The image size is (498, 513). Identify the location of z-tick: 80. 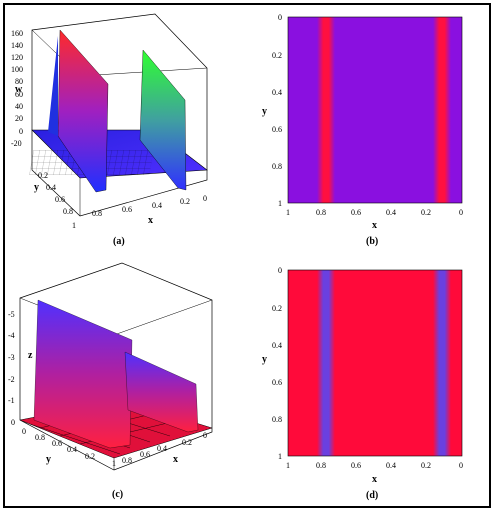
(19, 81).